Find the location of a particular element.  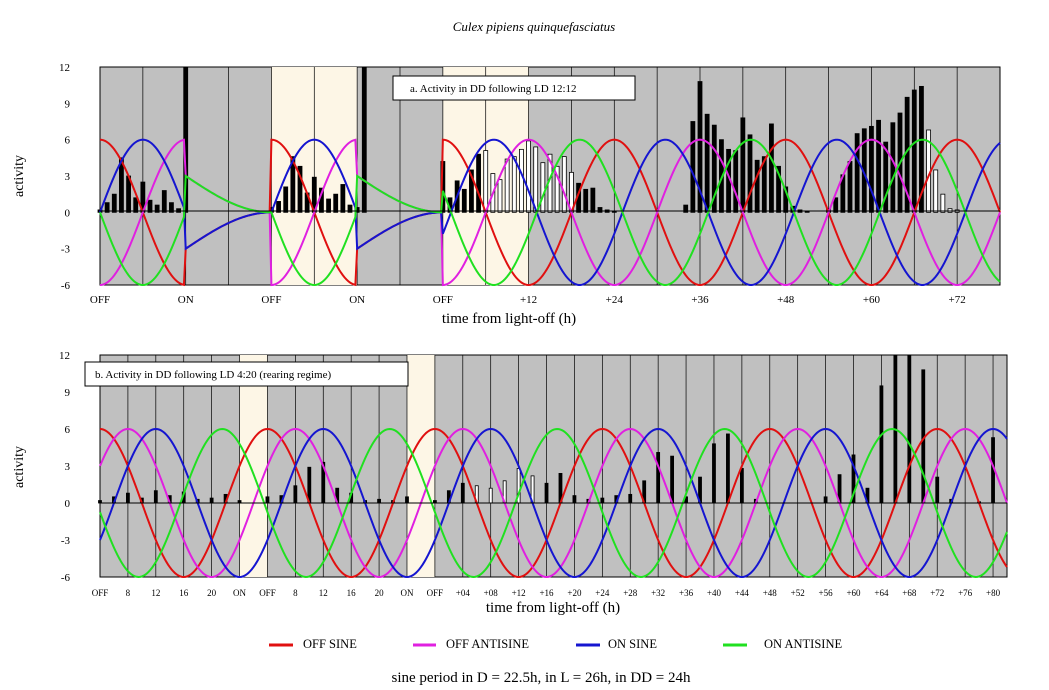

x-tick-label: +64 is located at coordinates (881, 593).